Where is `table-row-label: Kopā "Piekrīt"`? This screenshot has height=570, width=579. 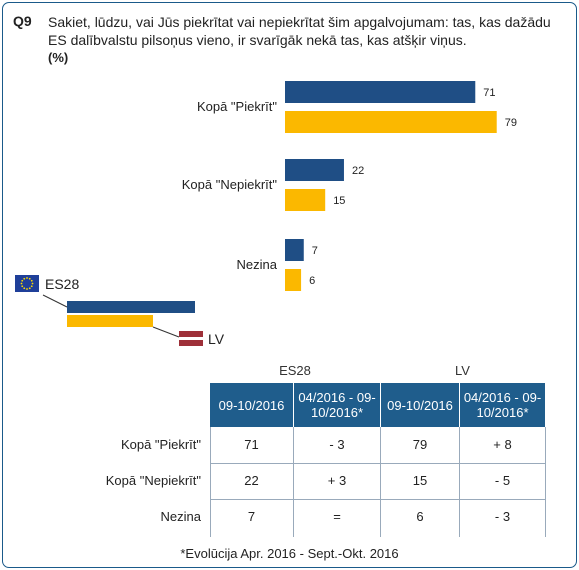
table-row-label: Kopā "Piekrīt" is located at coordinates (160, 444).